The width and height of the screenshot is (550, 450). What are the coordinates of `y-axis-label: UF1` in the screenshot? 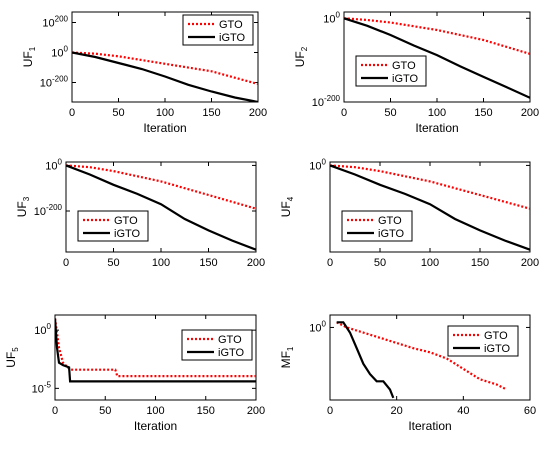 It's located at (29, 56).